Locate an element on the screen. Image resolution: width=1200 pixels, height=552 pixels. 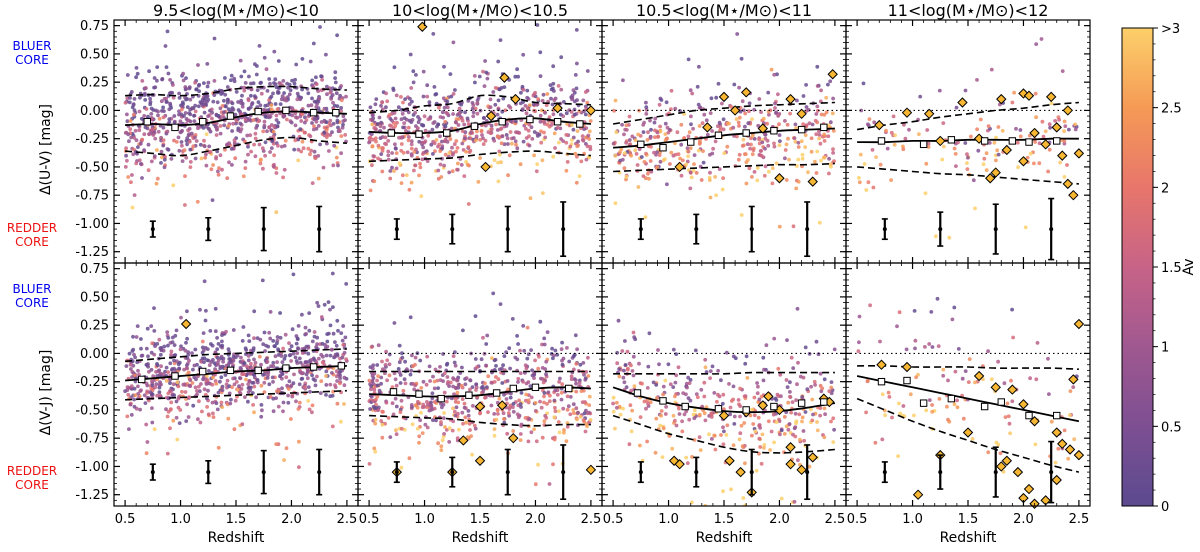
diamond-marker is located at coordinates (779, 178).